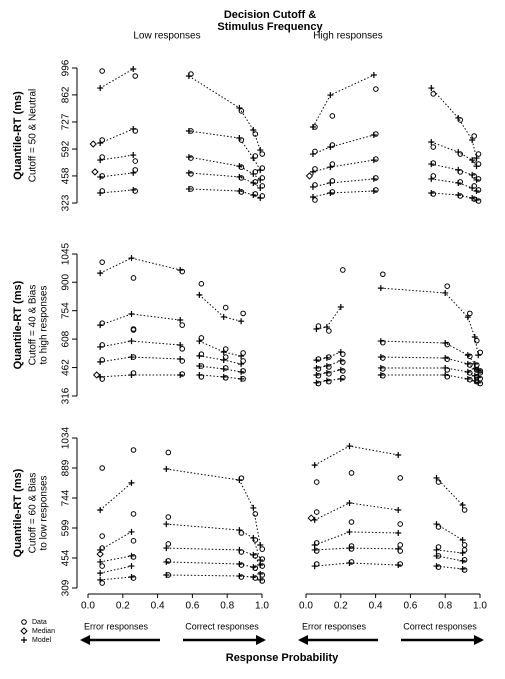 Image resolution: width=505 pixels, height=679 pixels. I want to click on x-axis-label: Response Probability, so click(282, 658).